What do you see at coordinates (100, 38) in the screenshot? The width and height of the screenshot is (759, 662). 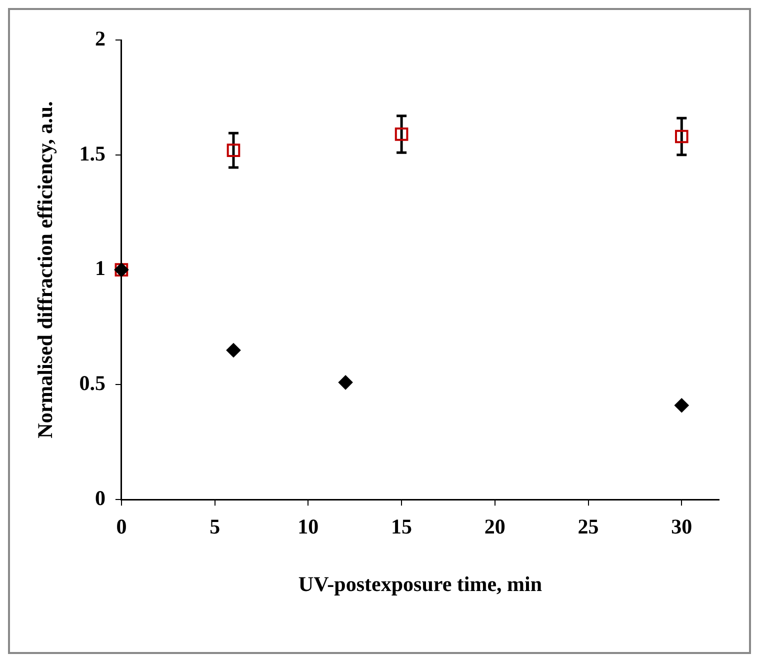 I see `y-tick-label: 2` at bounding box center [100, 38].